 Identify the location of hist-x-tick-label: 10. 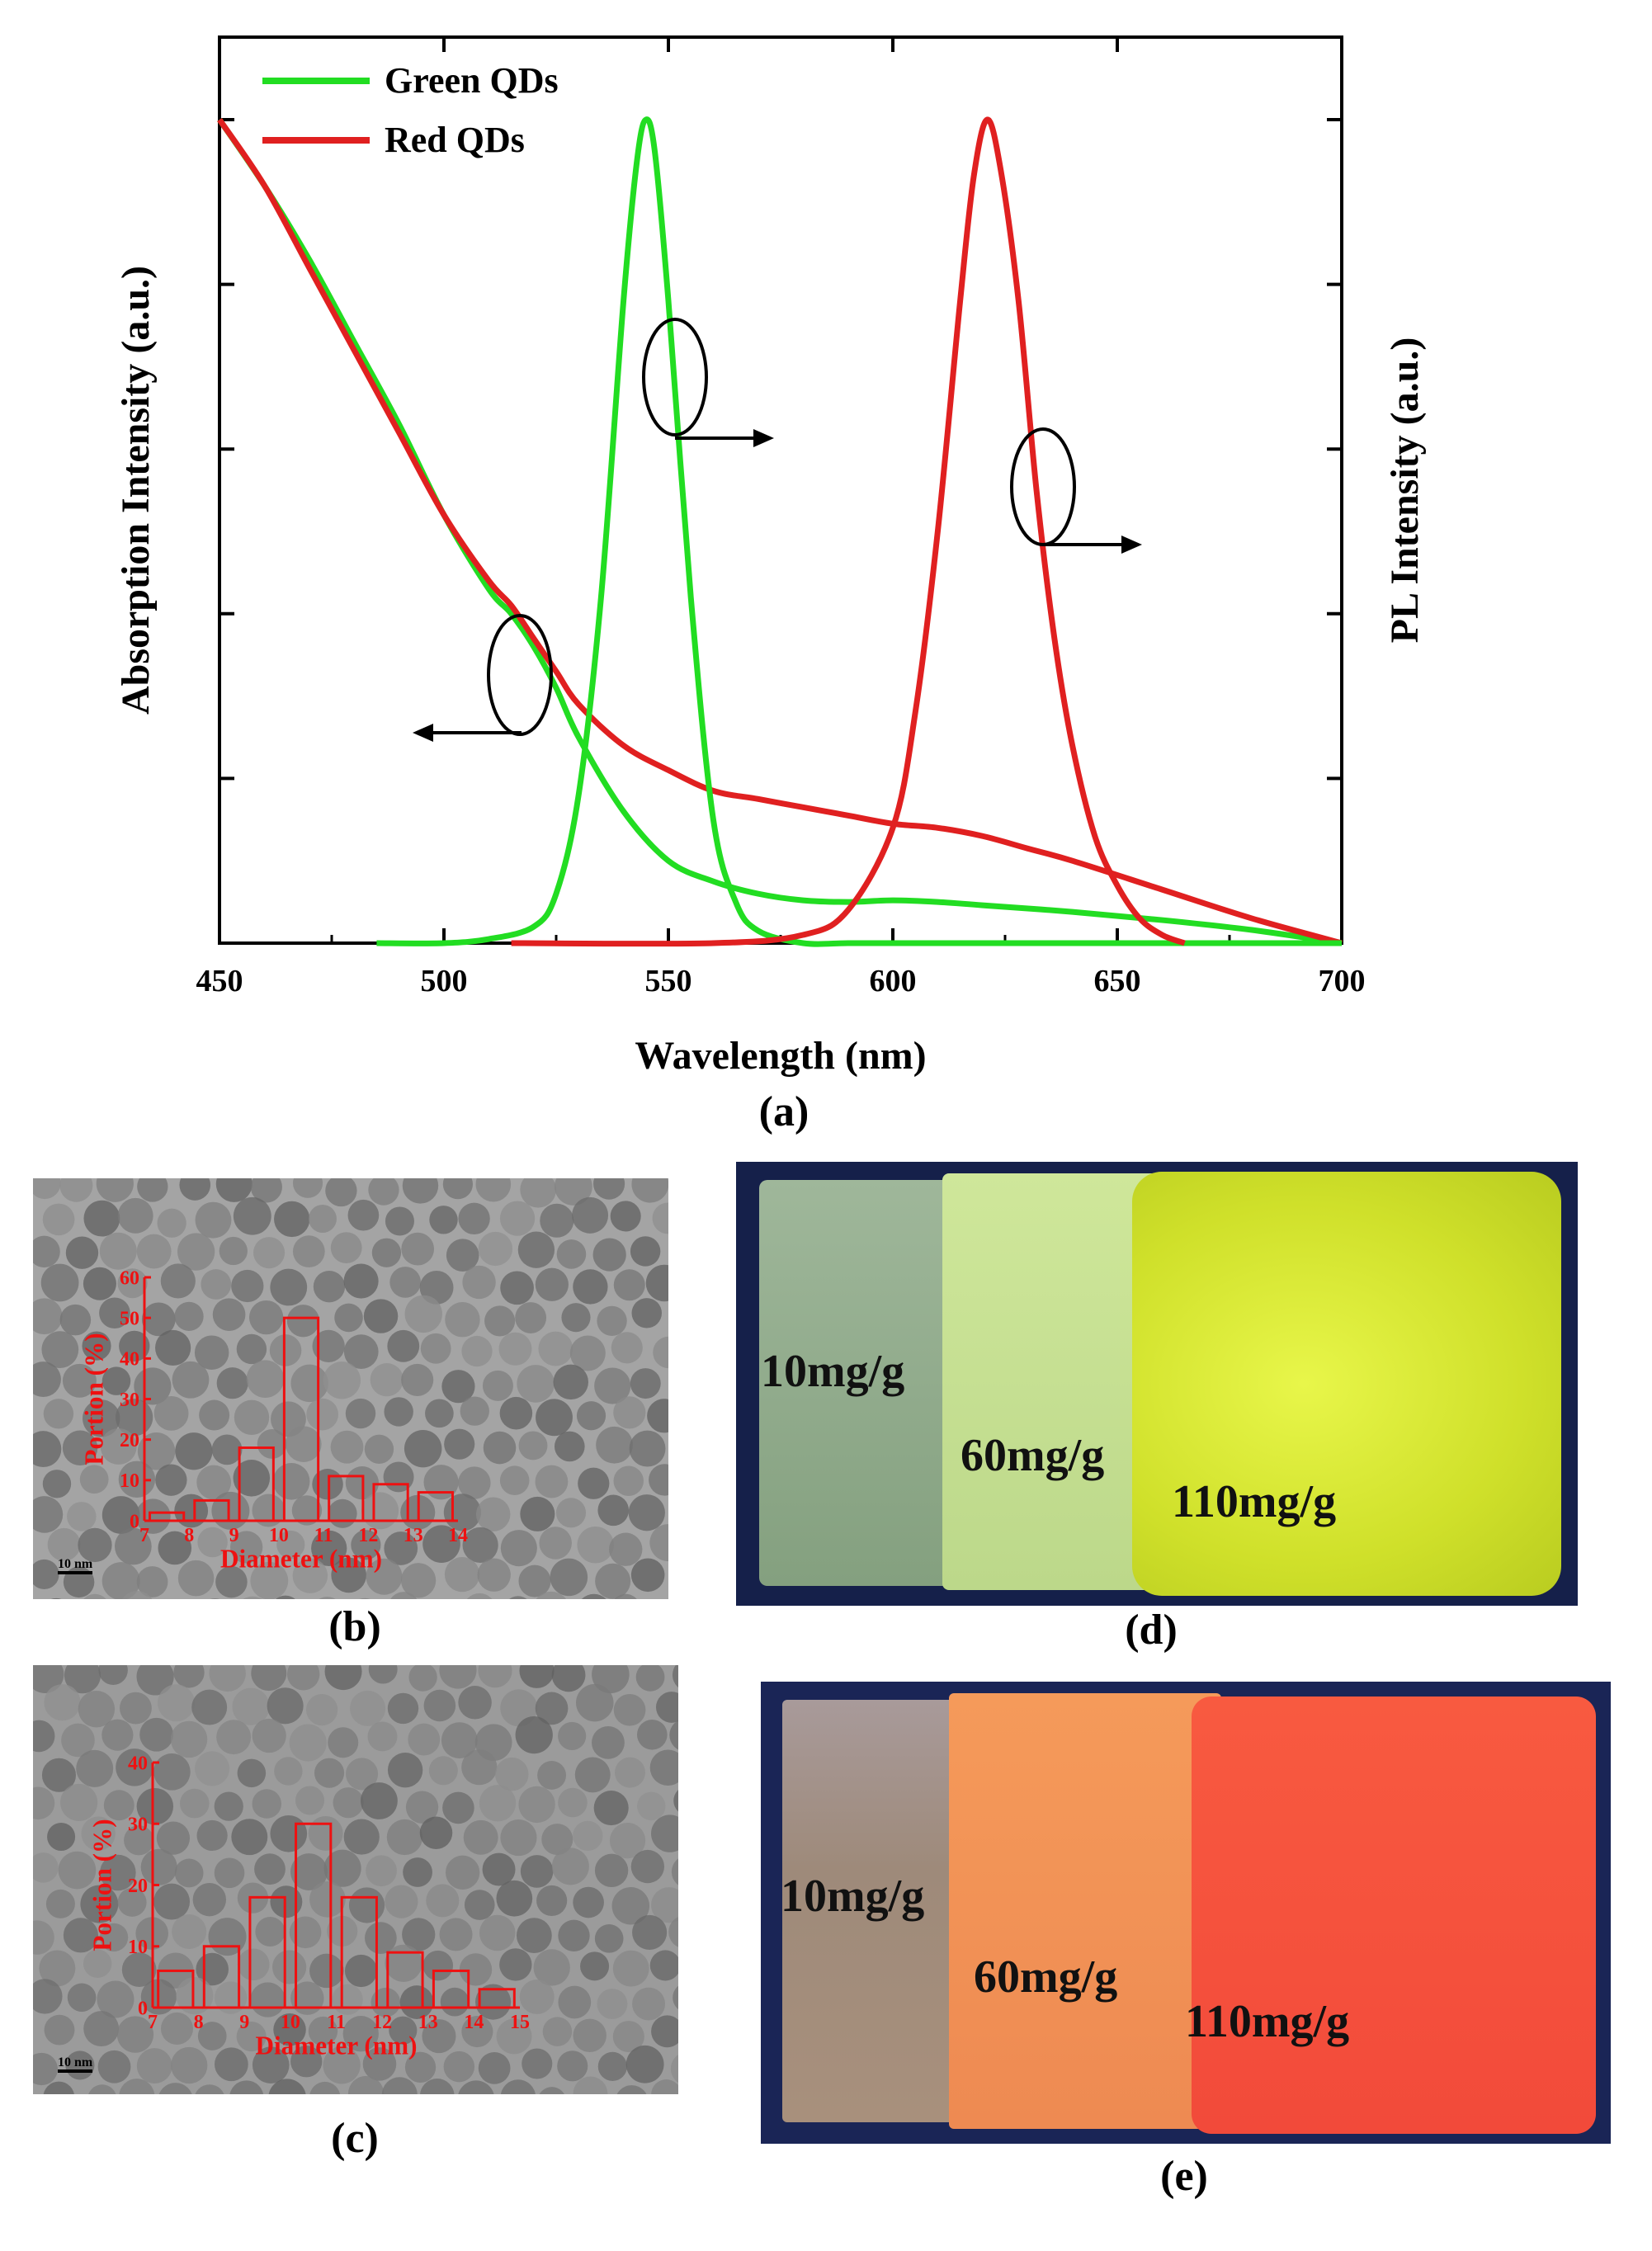
(290, 2022).